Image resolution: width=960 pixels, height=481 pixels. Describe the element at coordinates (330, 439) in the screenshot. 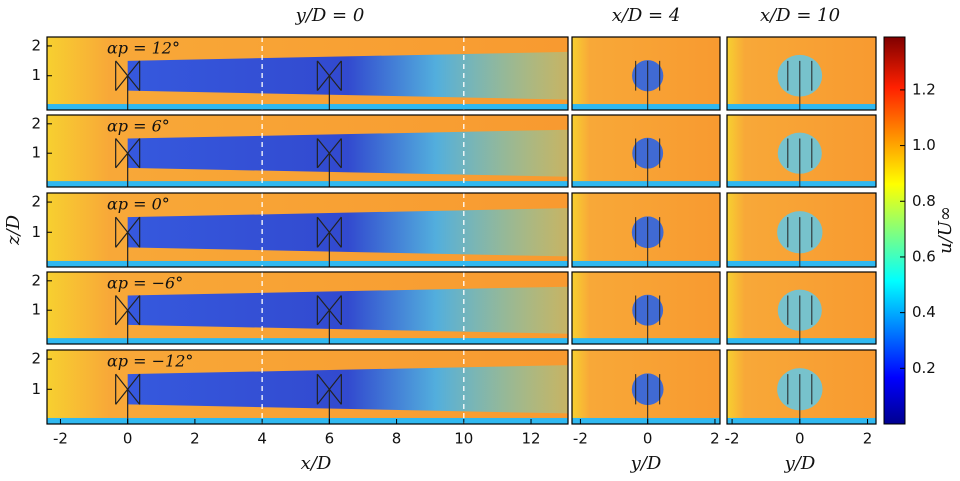

I see `x-tick-label: 6` at that location.